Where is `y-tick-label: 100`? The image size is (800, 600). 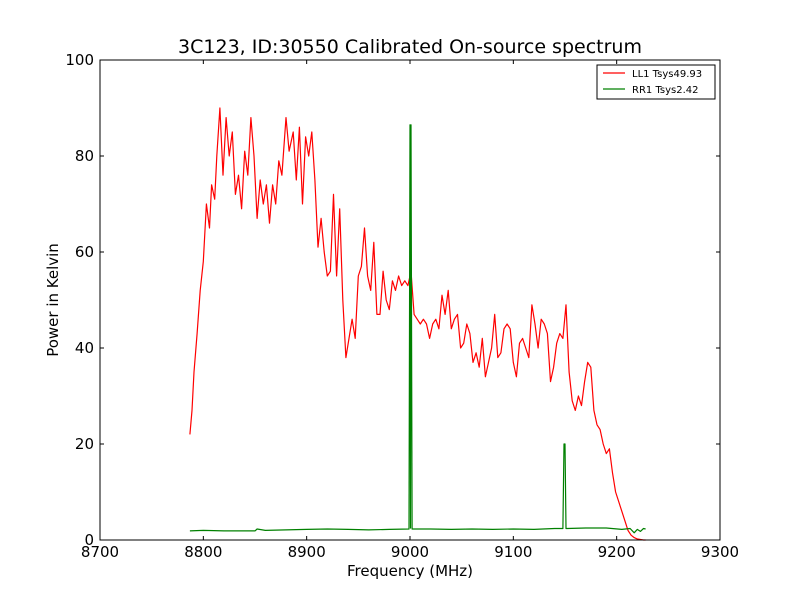
y-tick-label: 100 is located at coordinates (79, 60).